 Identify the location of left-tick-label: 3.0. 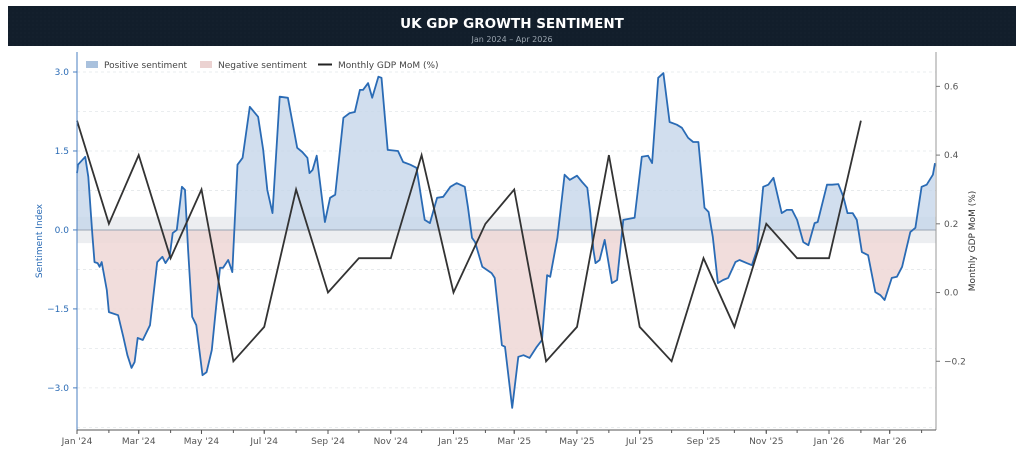
(62, 73).